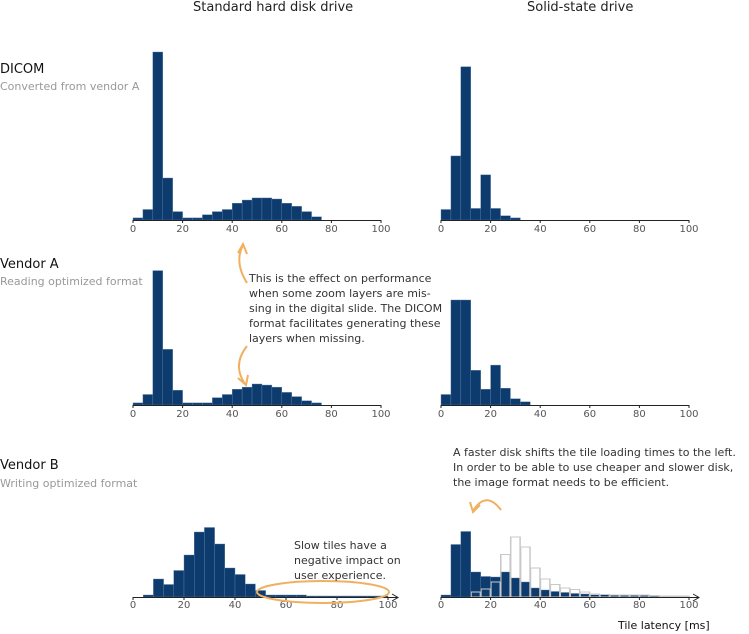 This screenshot has width=749, height=634. Describe the element at coordinates (487, 505) in the screenshot. I see `annotation-arrow-faster` at that location.